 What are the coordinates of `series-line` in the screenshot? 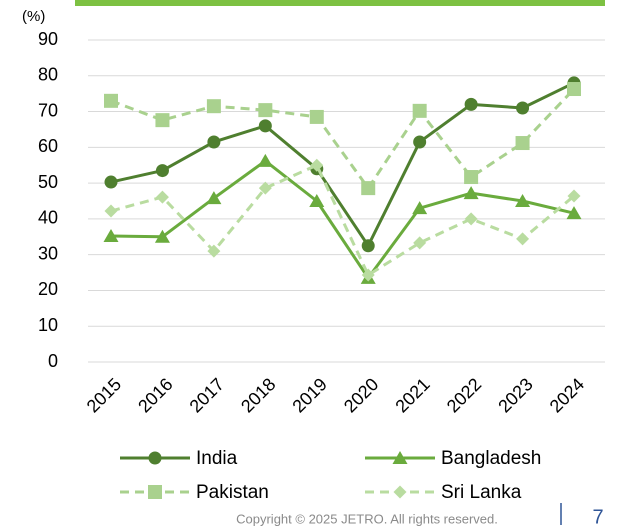 It's located at (343, 138).